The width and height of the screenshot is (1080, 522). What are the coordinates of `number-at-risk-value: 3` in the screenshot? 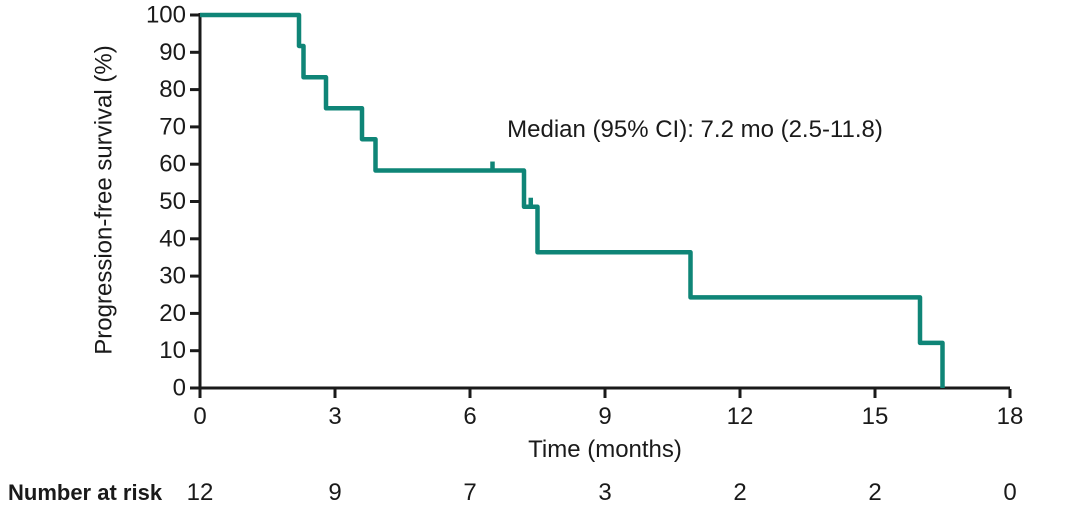 It's located at (604, 492).